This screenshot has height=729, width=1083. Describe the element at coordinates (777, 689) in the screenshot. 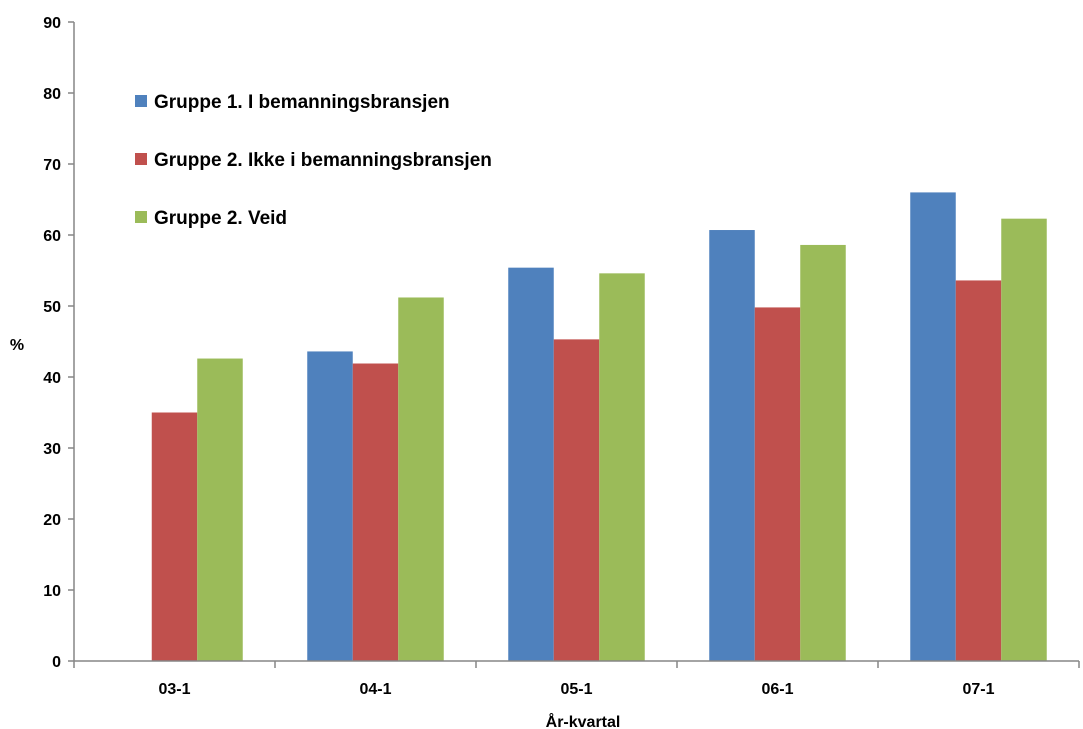

I see `x-tick-label: 06-1` at that location.